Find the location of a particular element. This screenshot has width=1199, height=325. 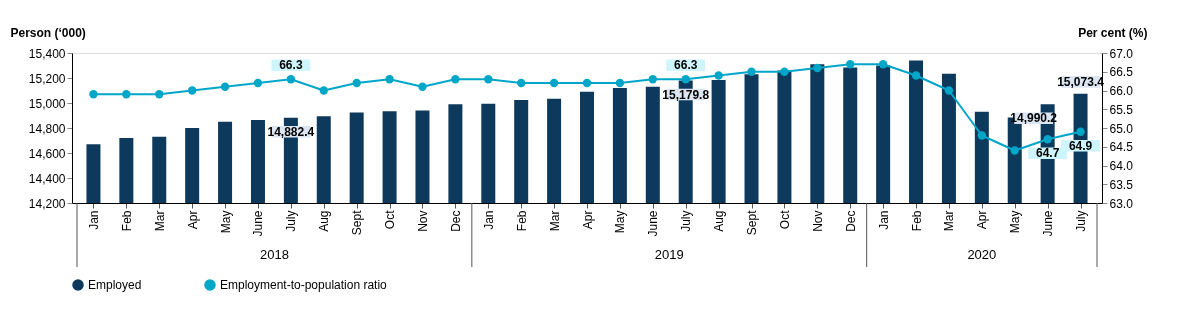

y2-tick-label: 65.0 is located at coordinates (1121, 128).